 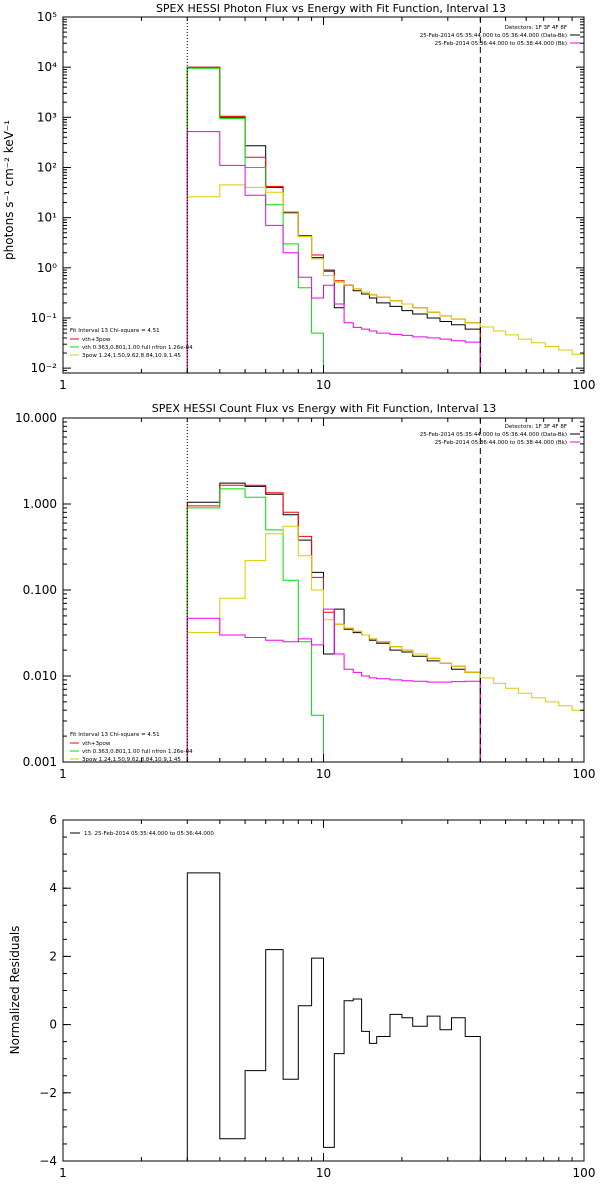 I want to click on y-tick-label: −2, so click(x=48, y=1093).